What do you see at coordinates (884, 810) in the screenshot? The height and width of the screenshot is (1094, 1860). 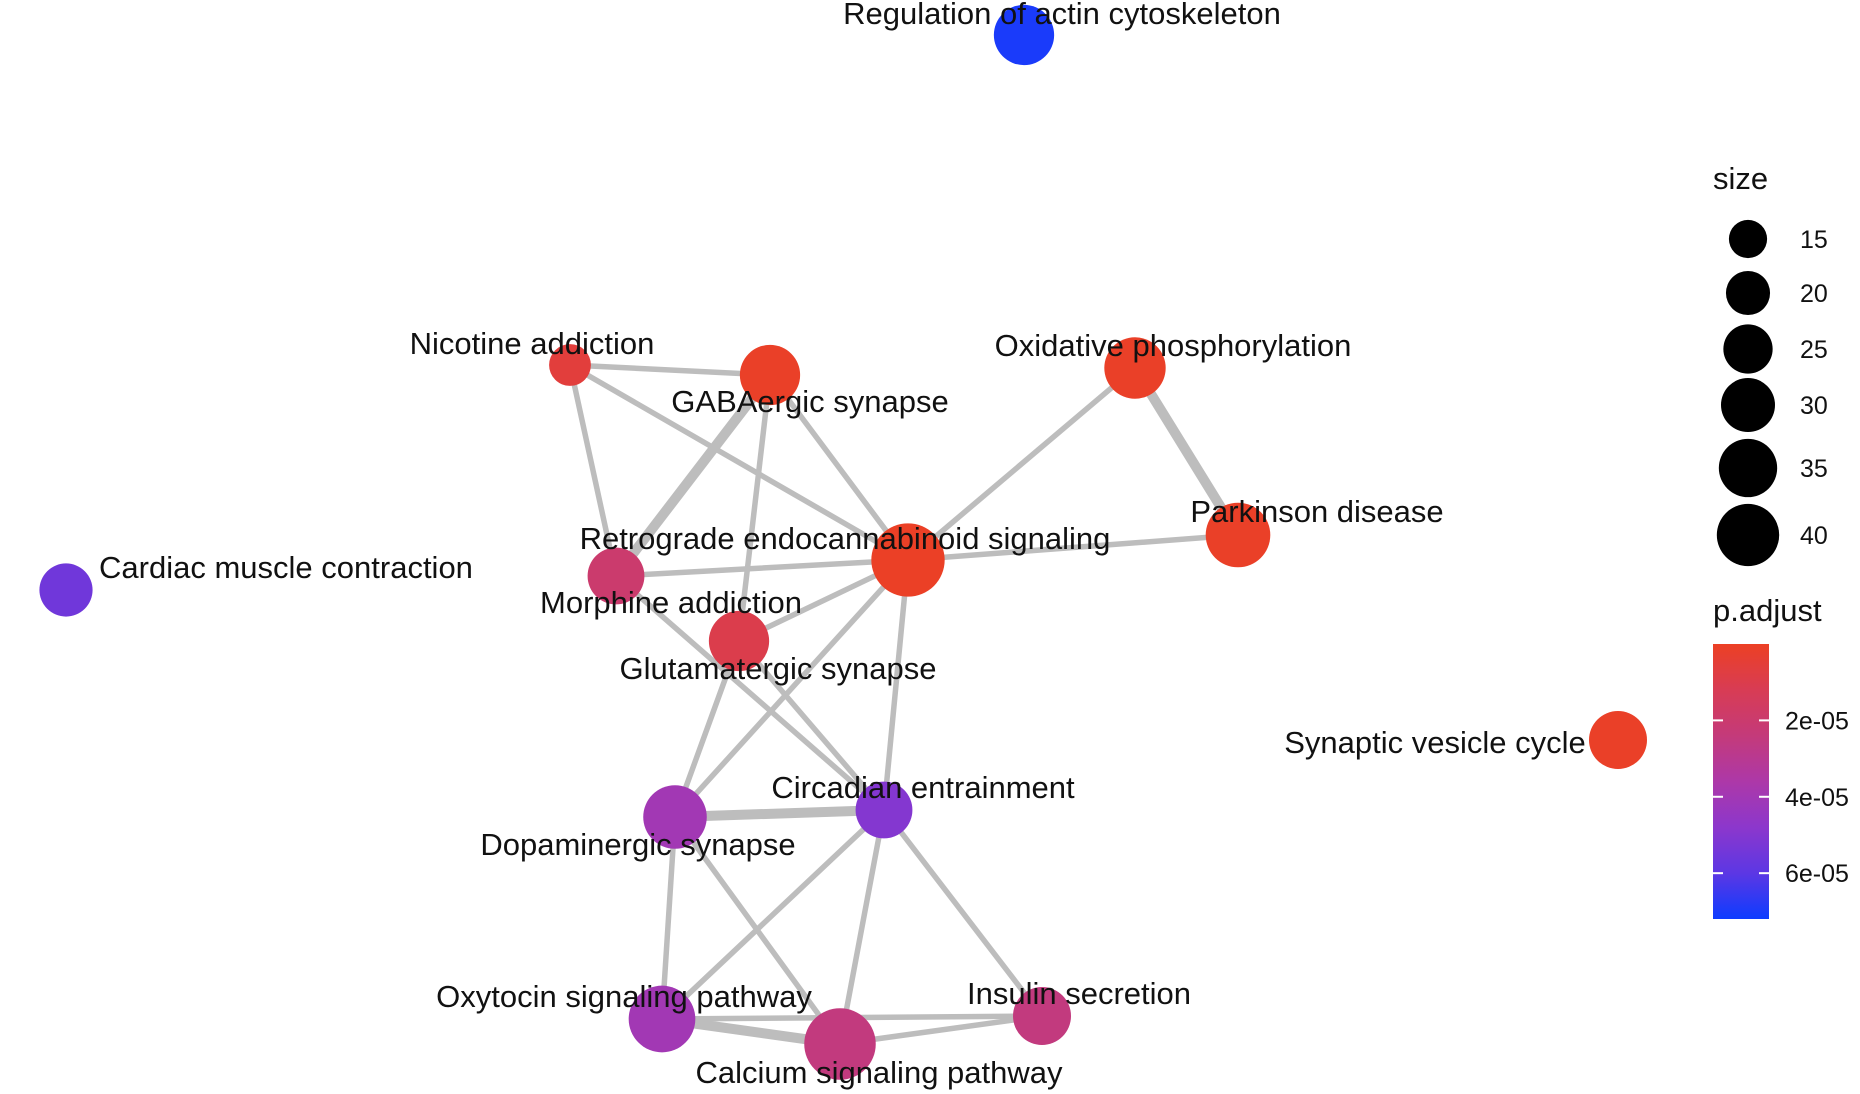 I see `node-circadian-entrainment` at bounding box center [884, 810].